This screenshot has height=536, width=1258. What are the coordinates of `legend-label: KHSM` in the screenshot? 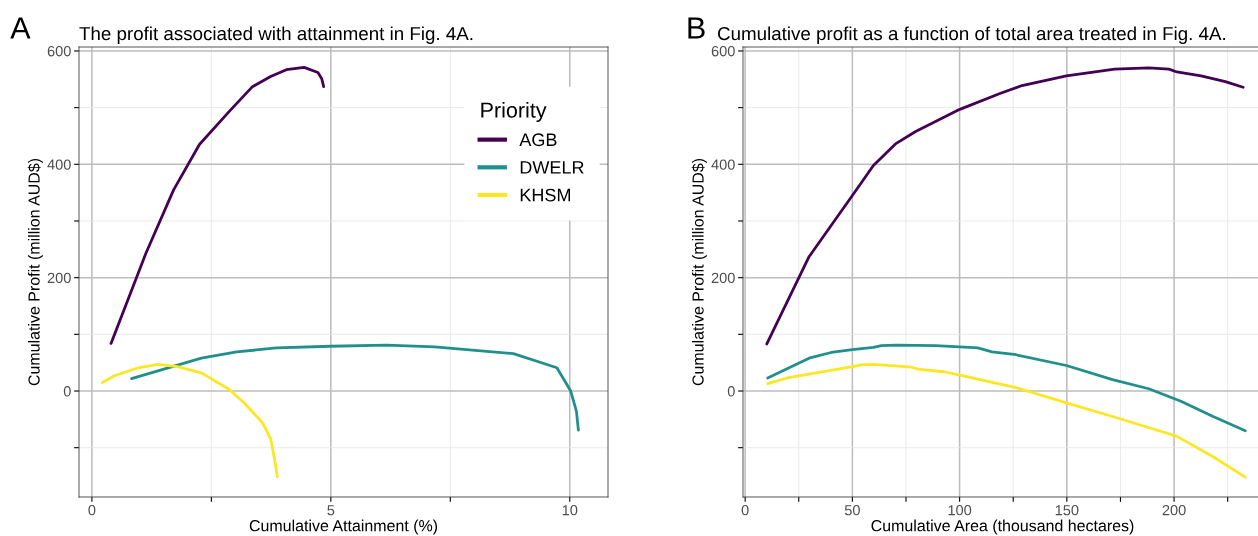 It's located at (545, 195).